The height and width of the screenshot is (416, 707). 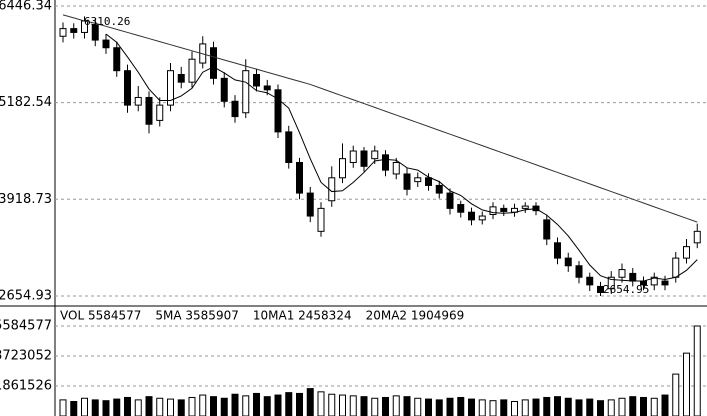 What do you see at coordinates (626, 289) in the screenshot?
I see `low-annotation: 2654.95` at bounding box center [626, 289].